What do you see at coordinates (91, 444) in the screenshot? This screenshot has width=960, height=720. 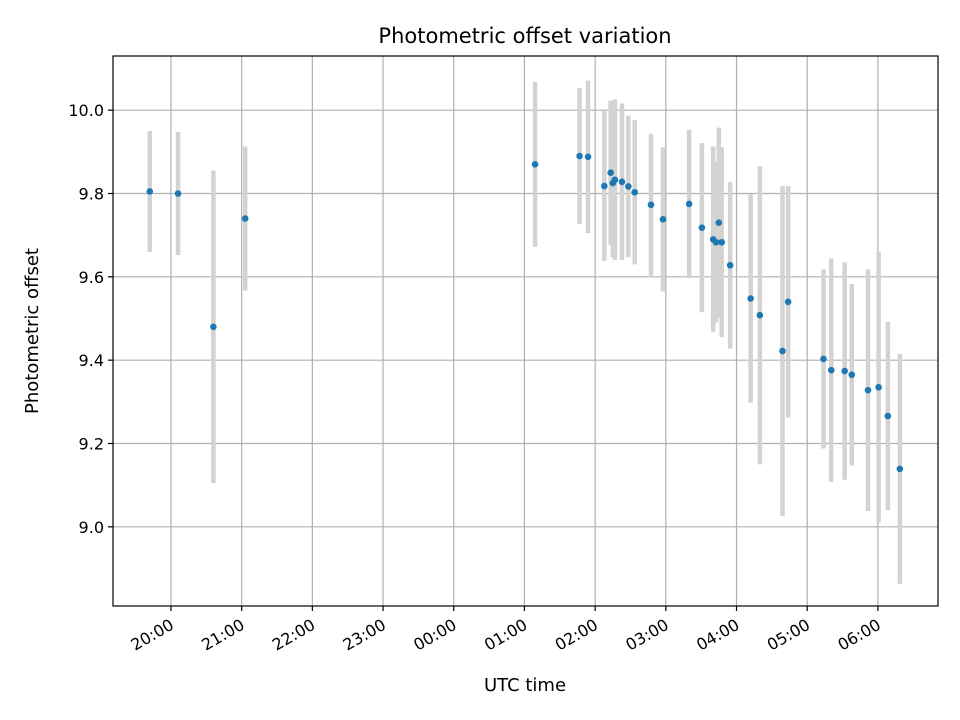 I see `y-tick-label: 9.2` at bounding box center [91, 444].